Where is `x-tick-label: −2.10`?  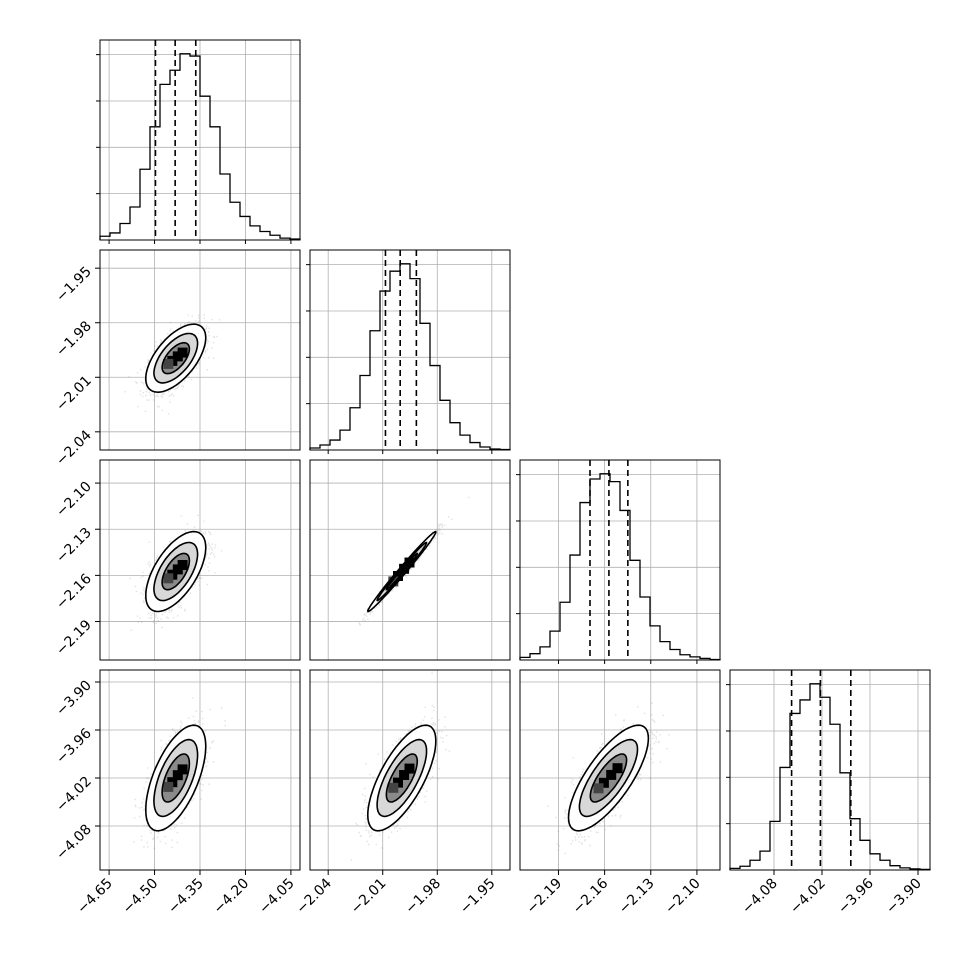
x-tick-label: −2.10 is located at coordinates (683, 897).